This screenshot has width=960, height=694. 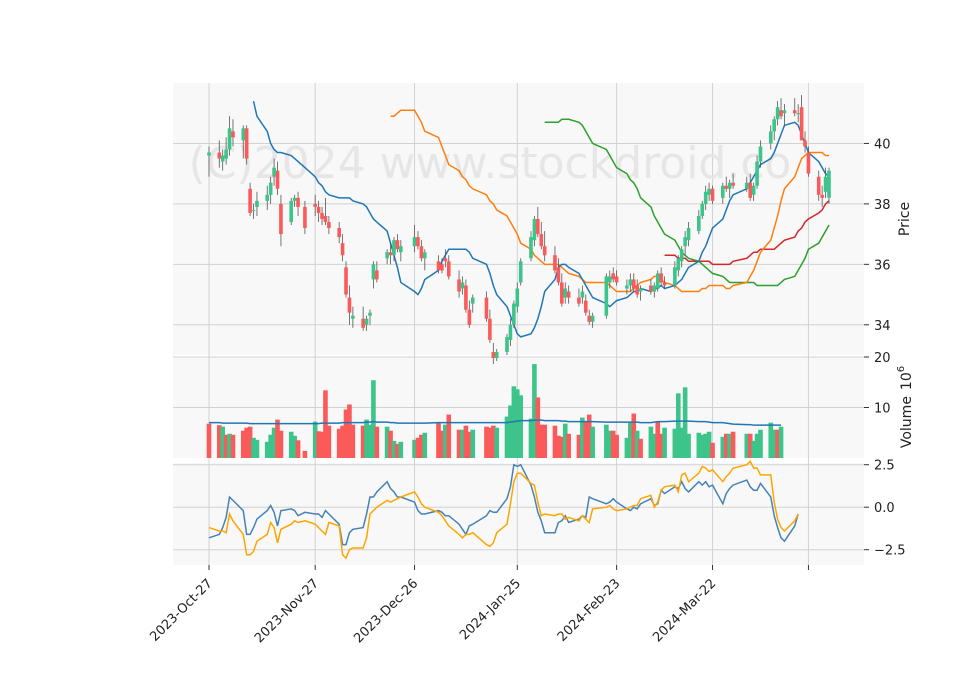 What do you see at coordinates (589, 610) in the screenshot?
I see `x-tick-label: 2024-Feb-23` at bounding box center [589, 610].